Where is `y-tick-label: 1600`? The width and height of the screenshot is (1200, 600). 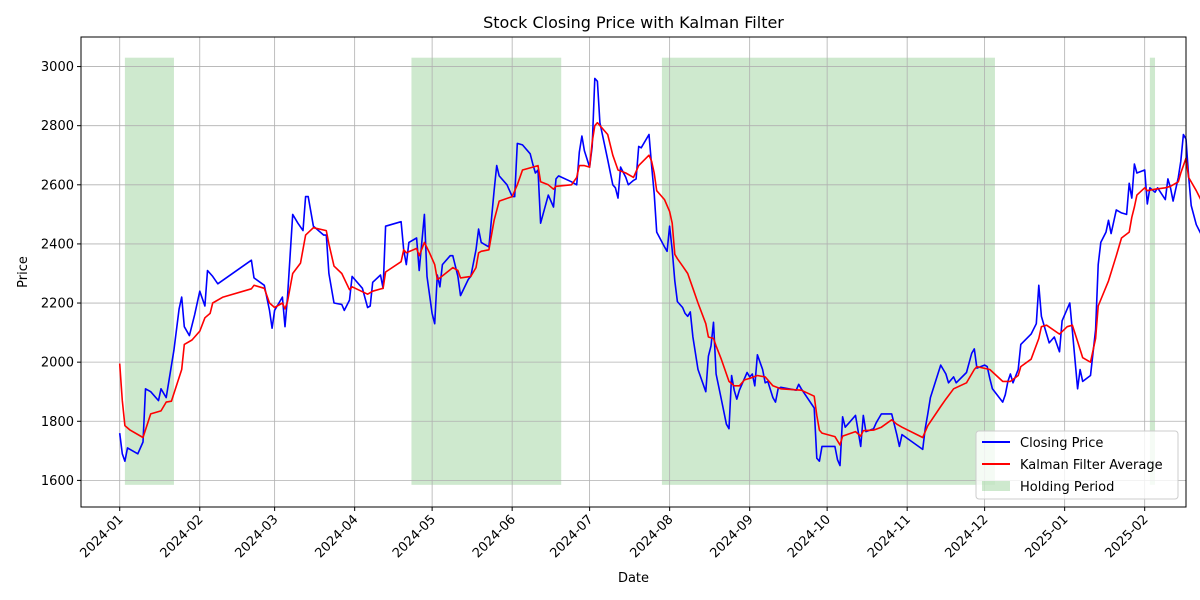 y-tick-label: 1600 is located at coordinates (57, 481).